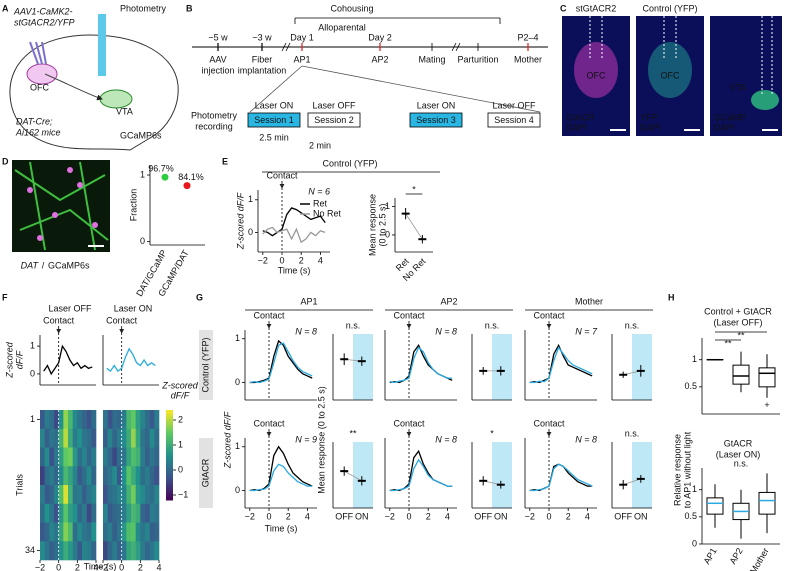  What do you see at coordinates (180, 419) in the screenshot?
I see `colorbar-label: 2` at bounding box center [180, 419].